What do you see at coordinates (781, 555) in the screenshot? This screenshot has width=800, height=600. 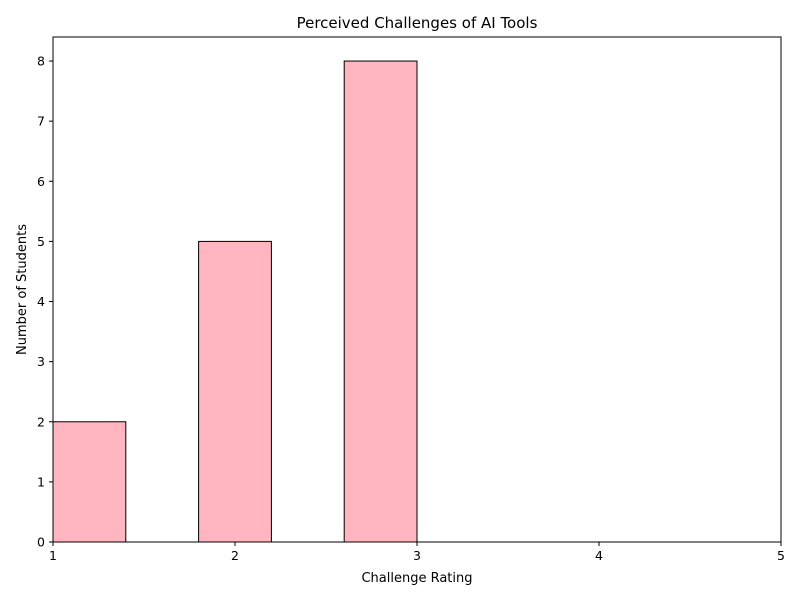 I see `x-tick-label: 5` at bounding box center [781, 555].